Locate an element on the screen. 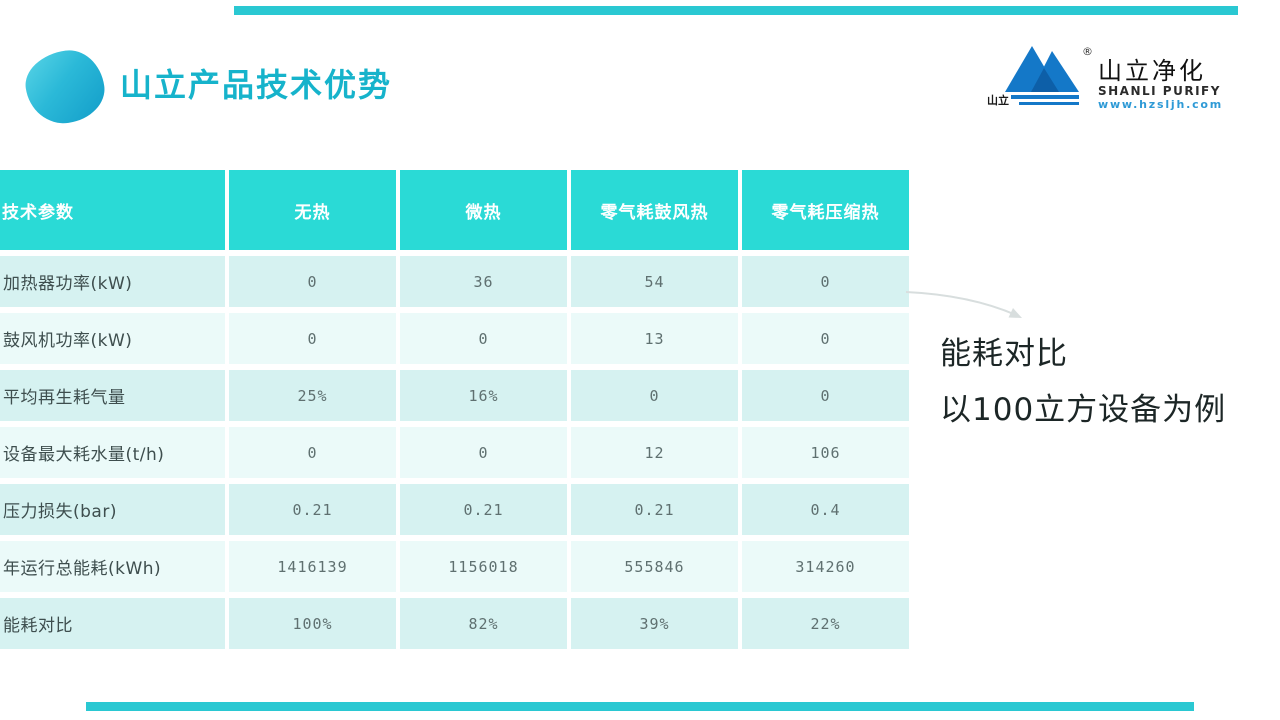 The width and height of the screenshot is (1280, 720). logo-brand-en: SHANLI PURIFY is located at coordinates (1159, 91).